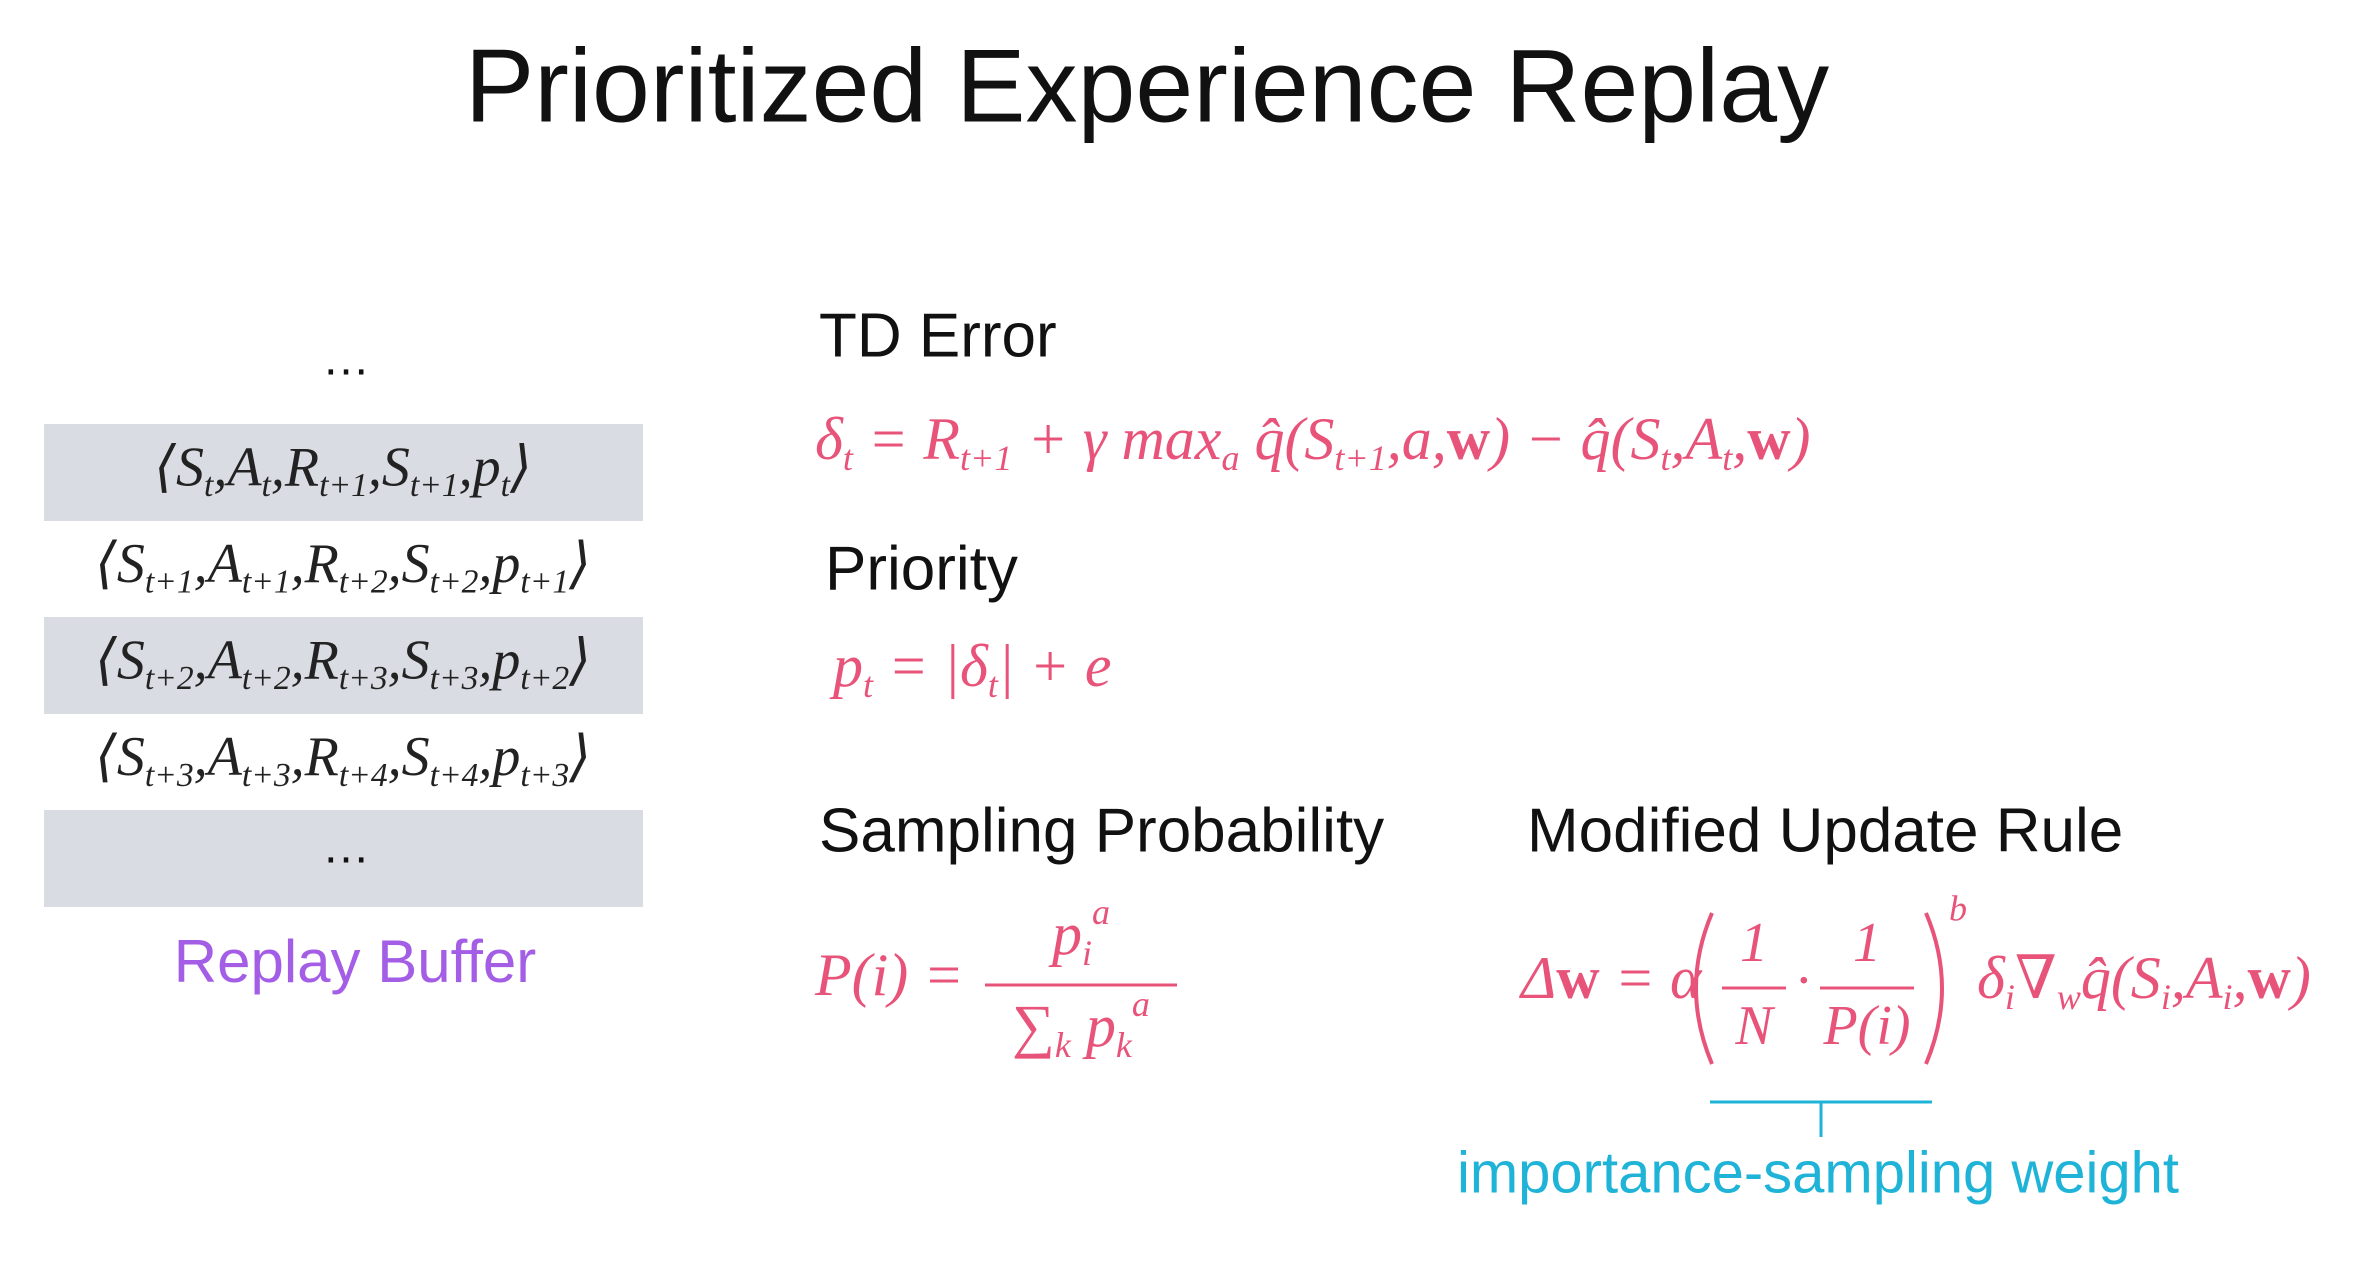  What do you see at coordinates (931, 666) in the screenshot?
I see `formula-part: = |δ` at bounding box center [931, 666].